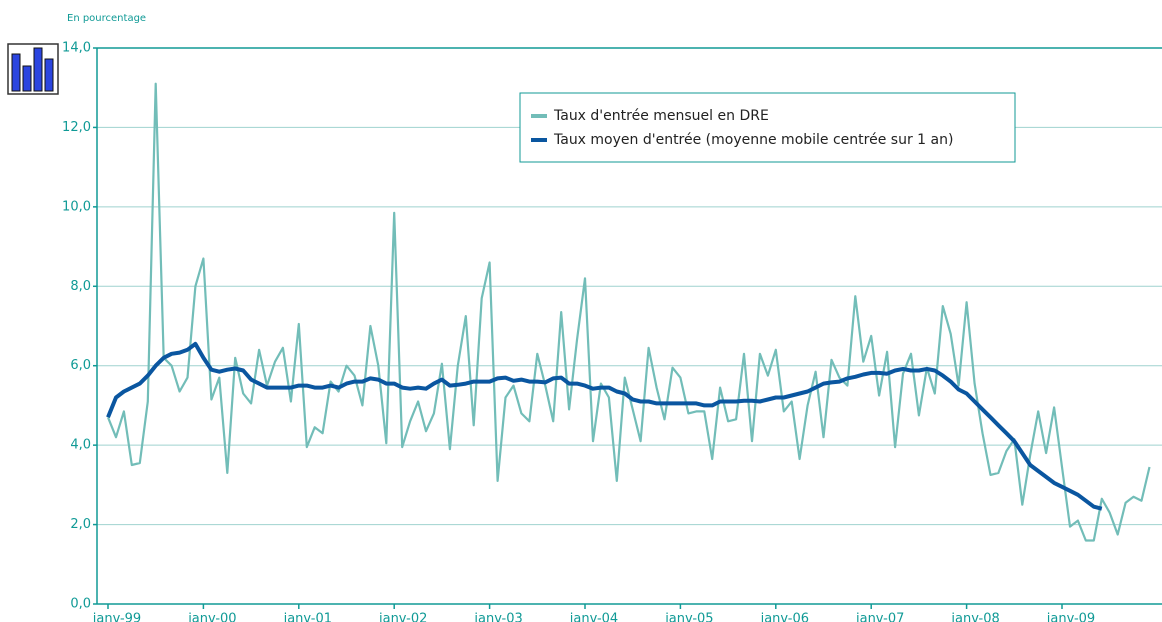 This screenshot has height=622, width=1162. I want to click on chart-icon, so click(33, 69).